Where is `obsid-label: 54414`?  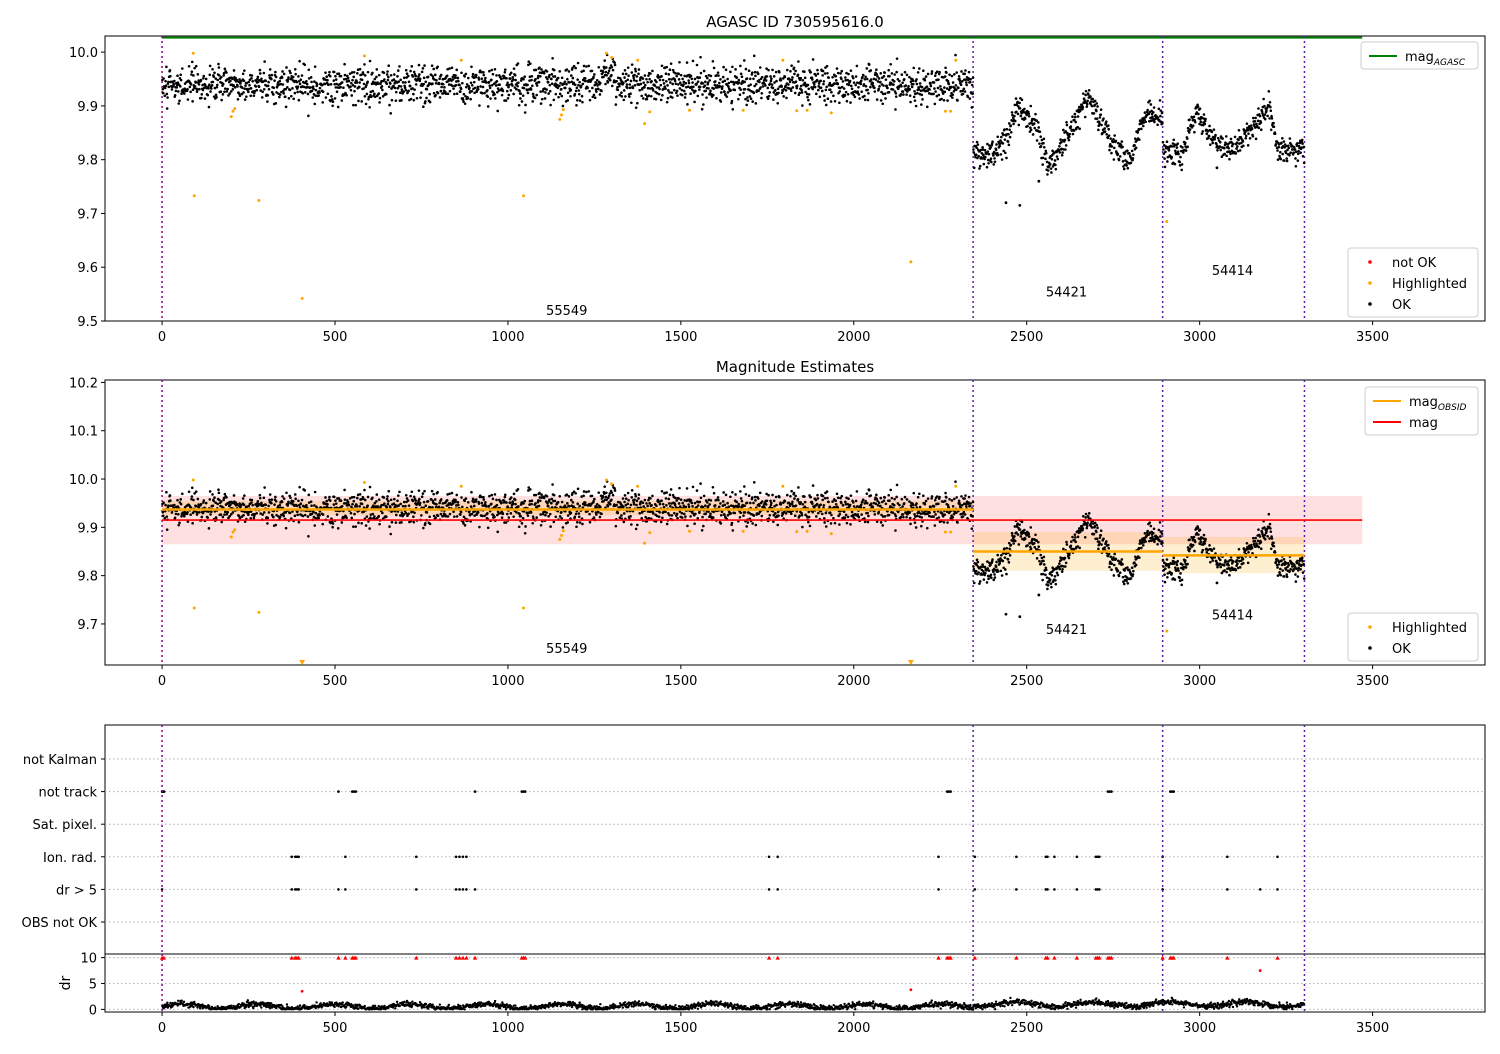
obsid-label: 54414 is located at coordinates (1232, 271).